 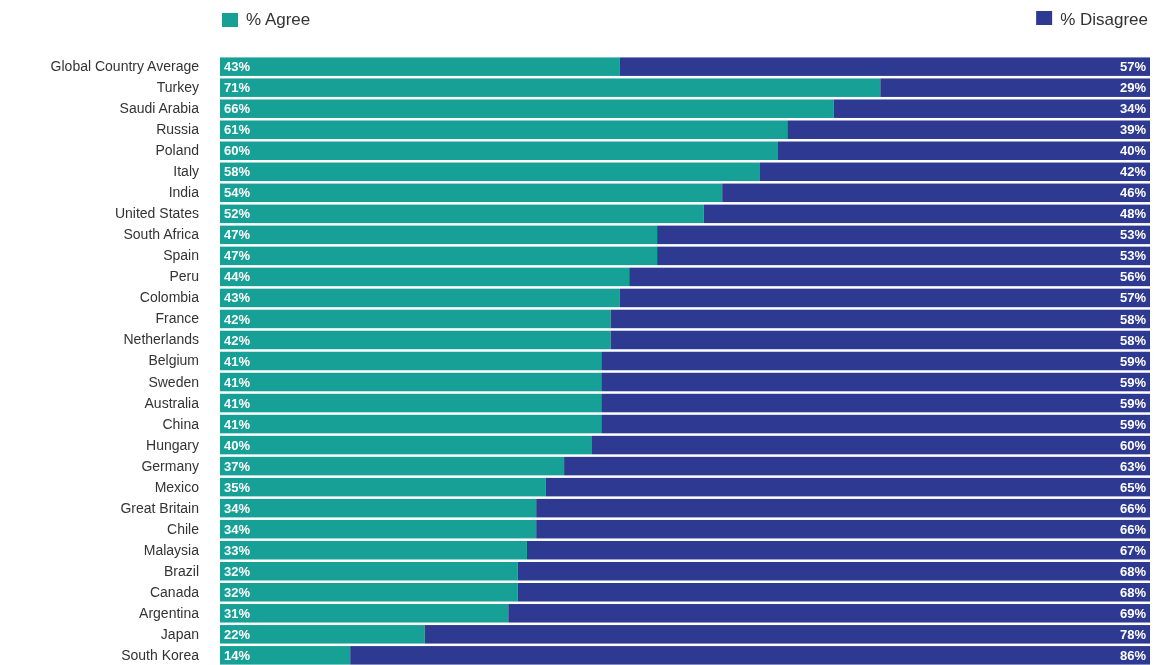 What do you see at coordinates (183, 528) in the screenshot?
I see `y-tick-label: Chile` at bounding box center [183, 528].